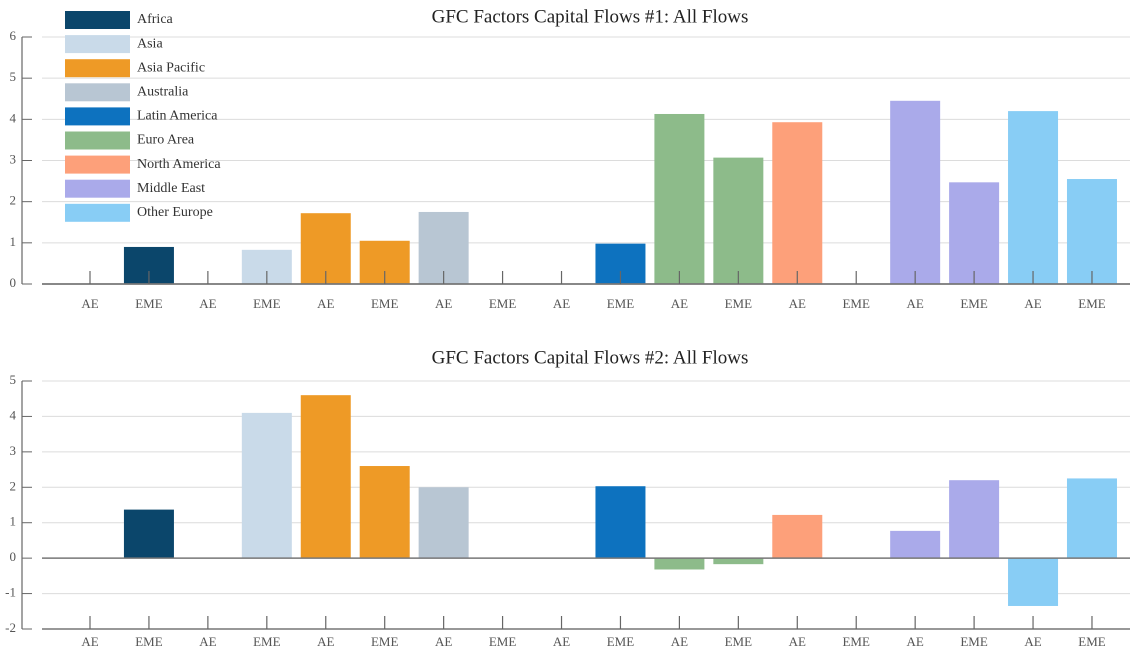 Image resolution: width=1147 pixels, height=655 pixels. I want to click on legend-label: Asia, so click(150, 43).